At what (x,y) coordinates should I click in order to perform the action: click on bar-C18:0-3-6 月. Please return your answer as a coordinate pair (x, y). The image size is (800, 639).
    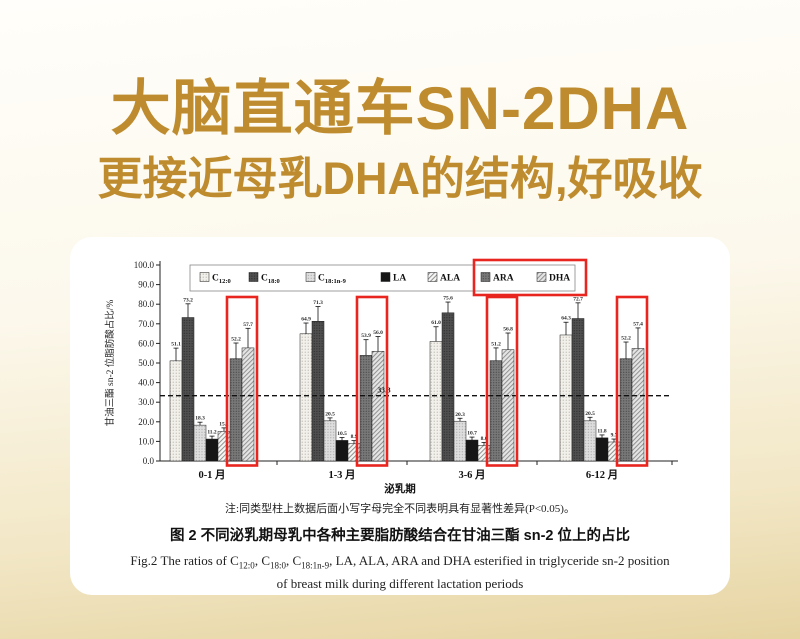
    Looking at the image, I should click on (448, 387).